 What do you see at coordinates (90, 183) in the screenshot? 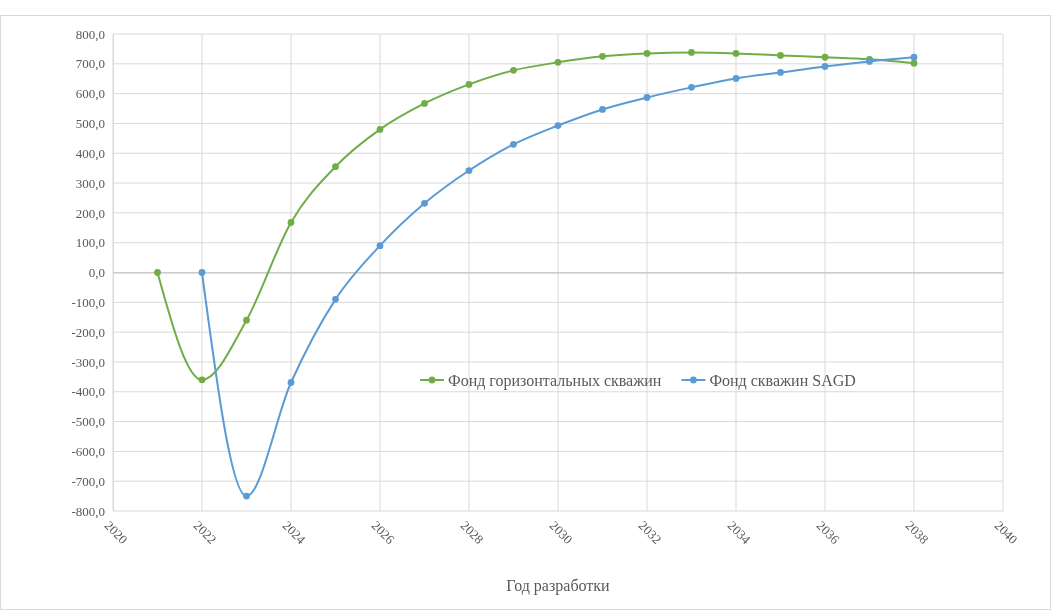
I see `y-tick-label: 300,0` at bounding box center [90, 183].